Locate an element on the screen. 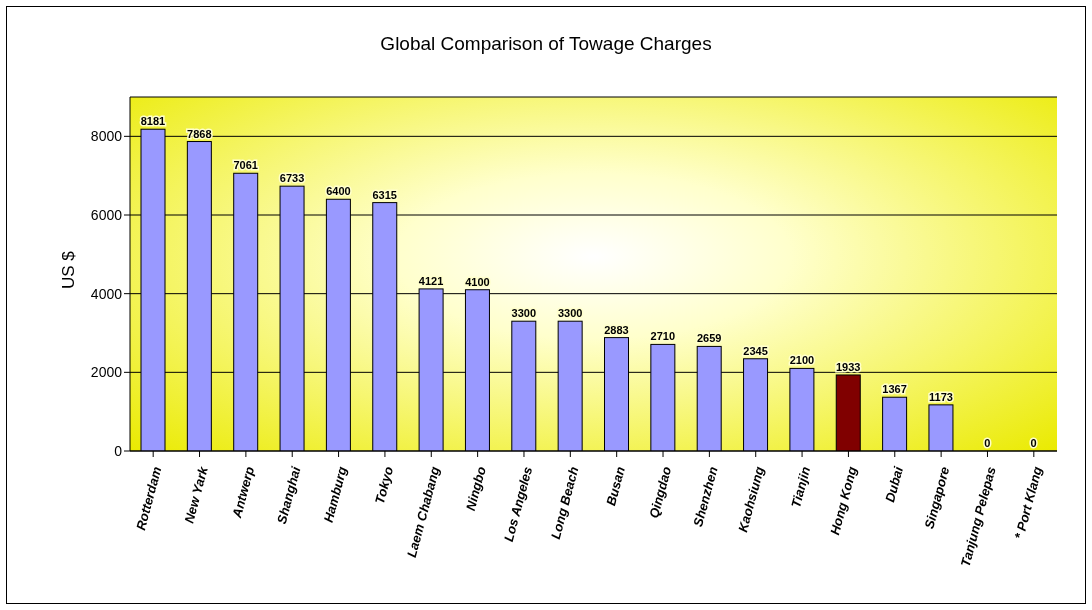 This screenshot has width=1092, height=610. x-tick-label: Dubai is located at coordinates (894, 484).